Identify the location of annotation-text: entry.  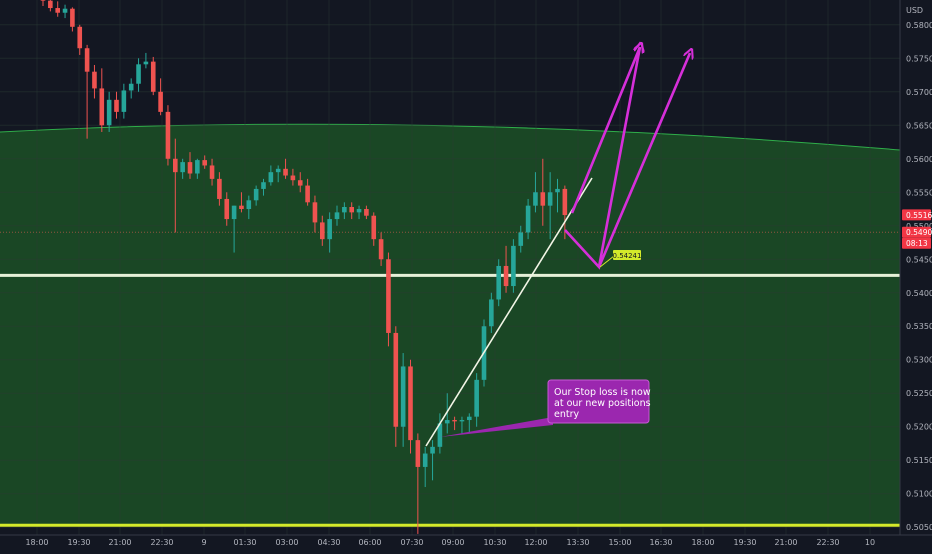
(566, 414).